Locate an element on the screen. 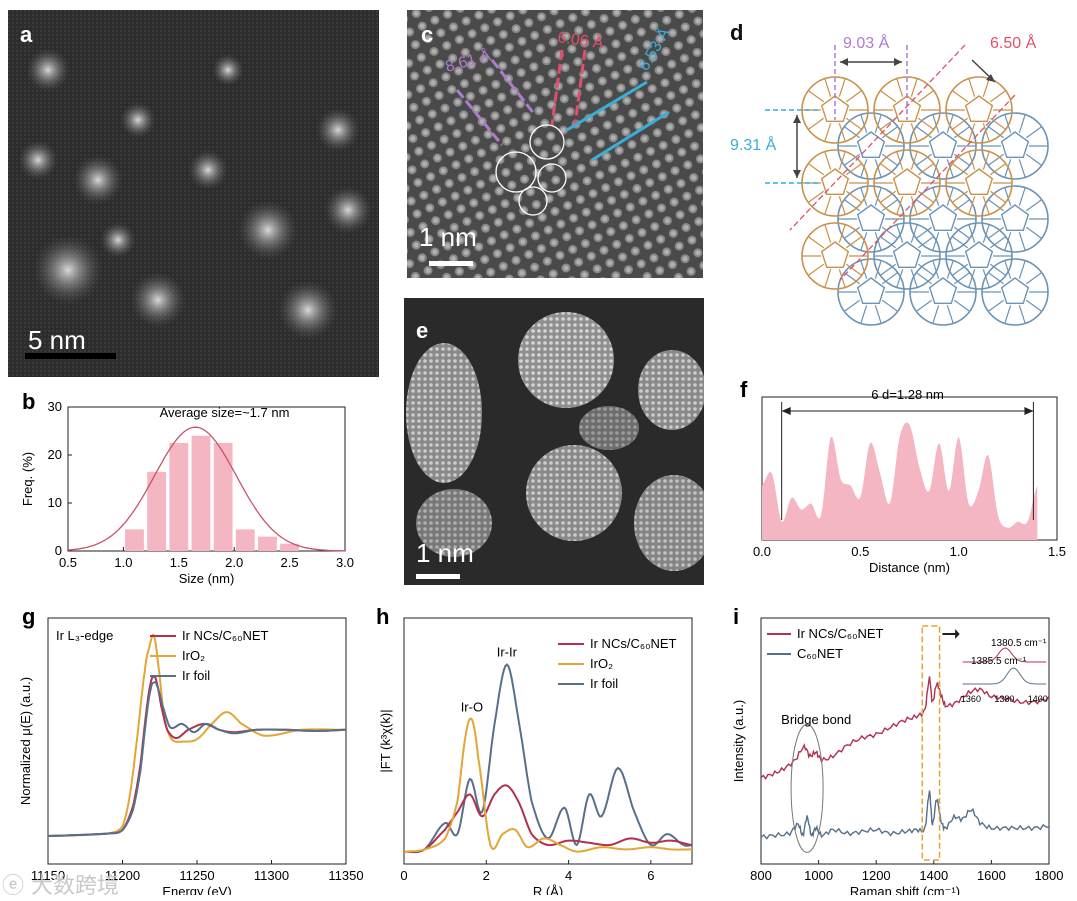 The image size is (1077, 901). legend-label: Ir NCs/C₆₀NET is located at coordinates (225, 635).